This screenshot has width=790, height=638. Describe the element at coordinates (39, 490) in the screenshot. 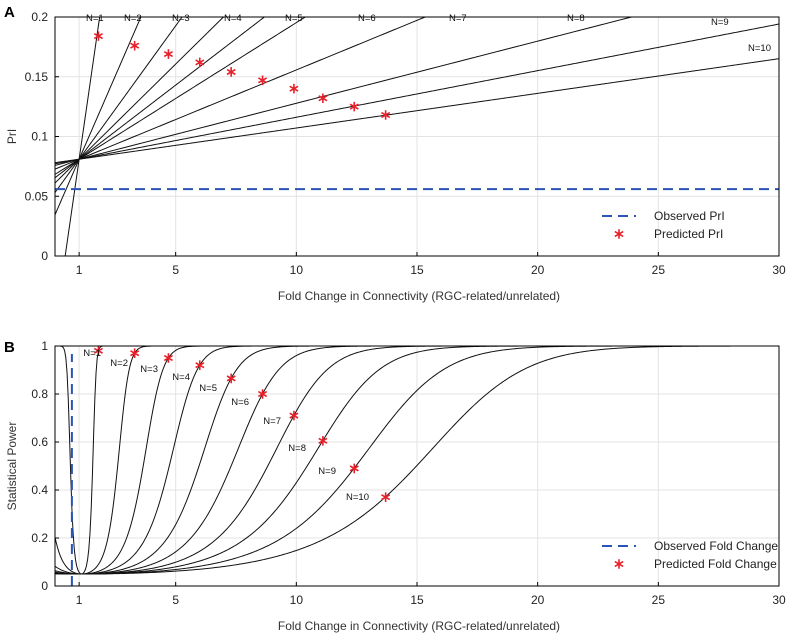

I see `y-tick-label: 0.4` at that location.